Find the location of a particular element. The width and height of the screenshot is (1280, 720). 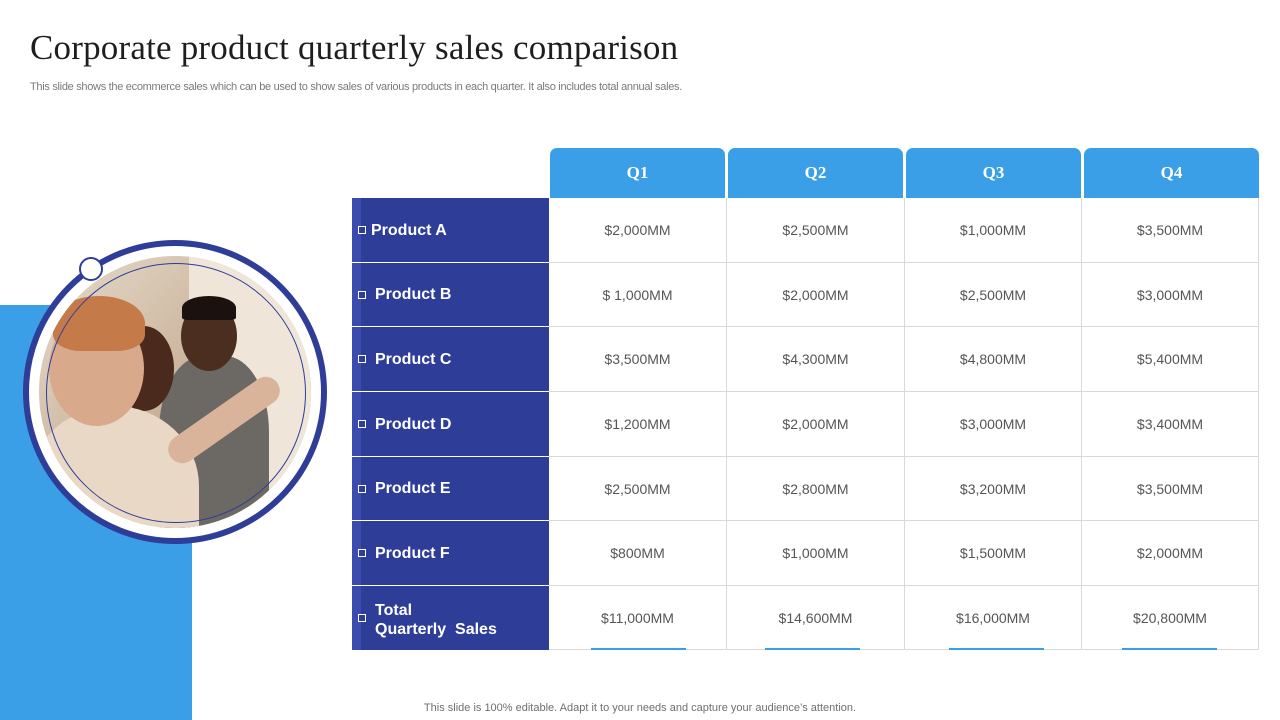

table-cell: $800MM is located at coordinates (638, 553).